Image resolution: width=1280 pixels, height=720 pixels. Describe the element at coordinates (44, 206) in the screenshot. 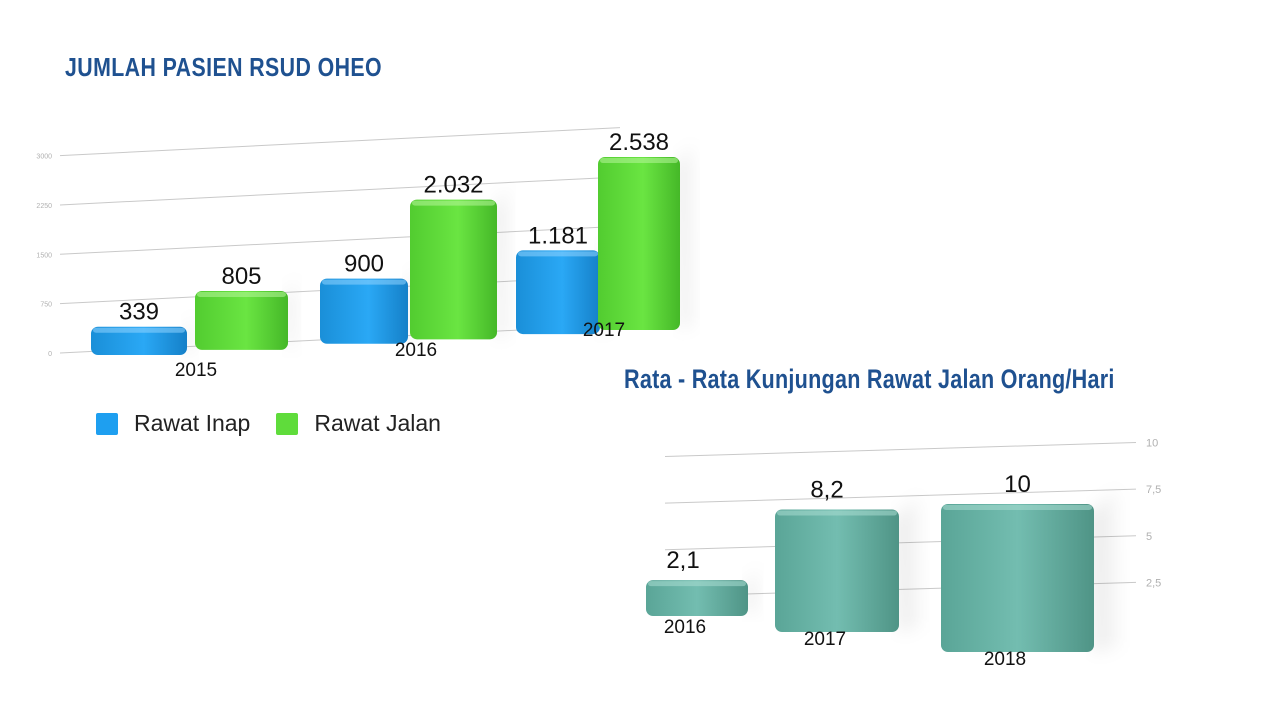

I see `y-tick-label: 2250` at that location.